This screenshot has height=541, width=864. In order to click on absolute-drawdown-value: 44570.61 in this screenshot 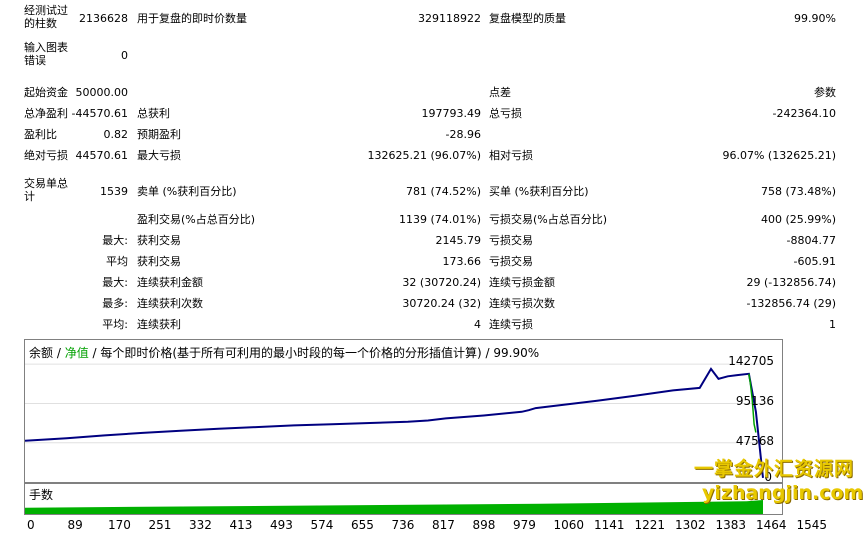, I will do `click(102, 155)`.